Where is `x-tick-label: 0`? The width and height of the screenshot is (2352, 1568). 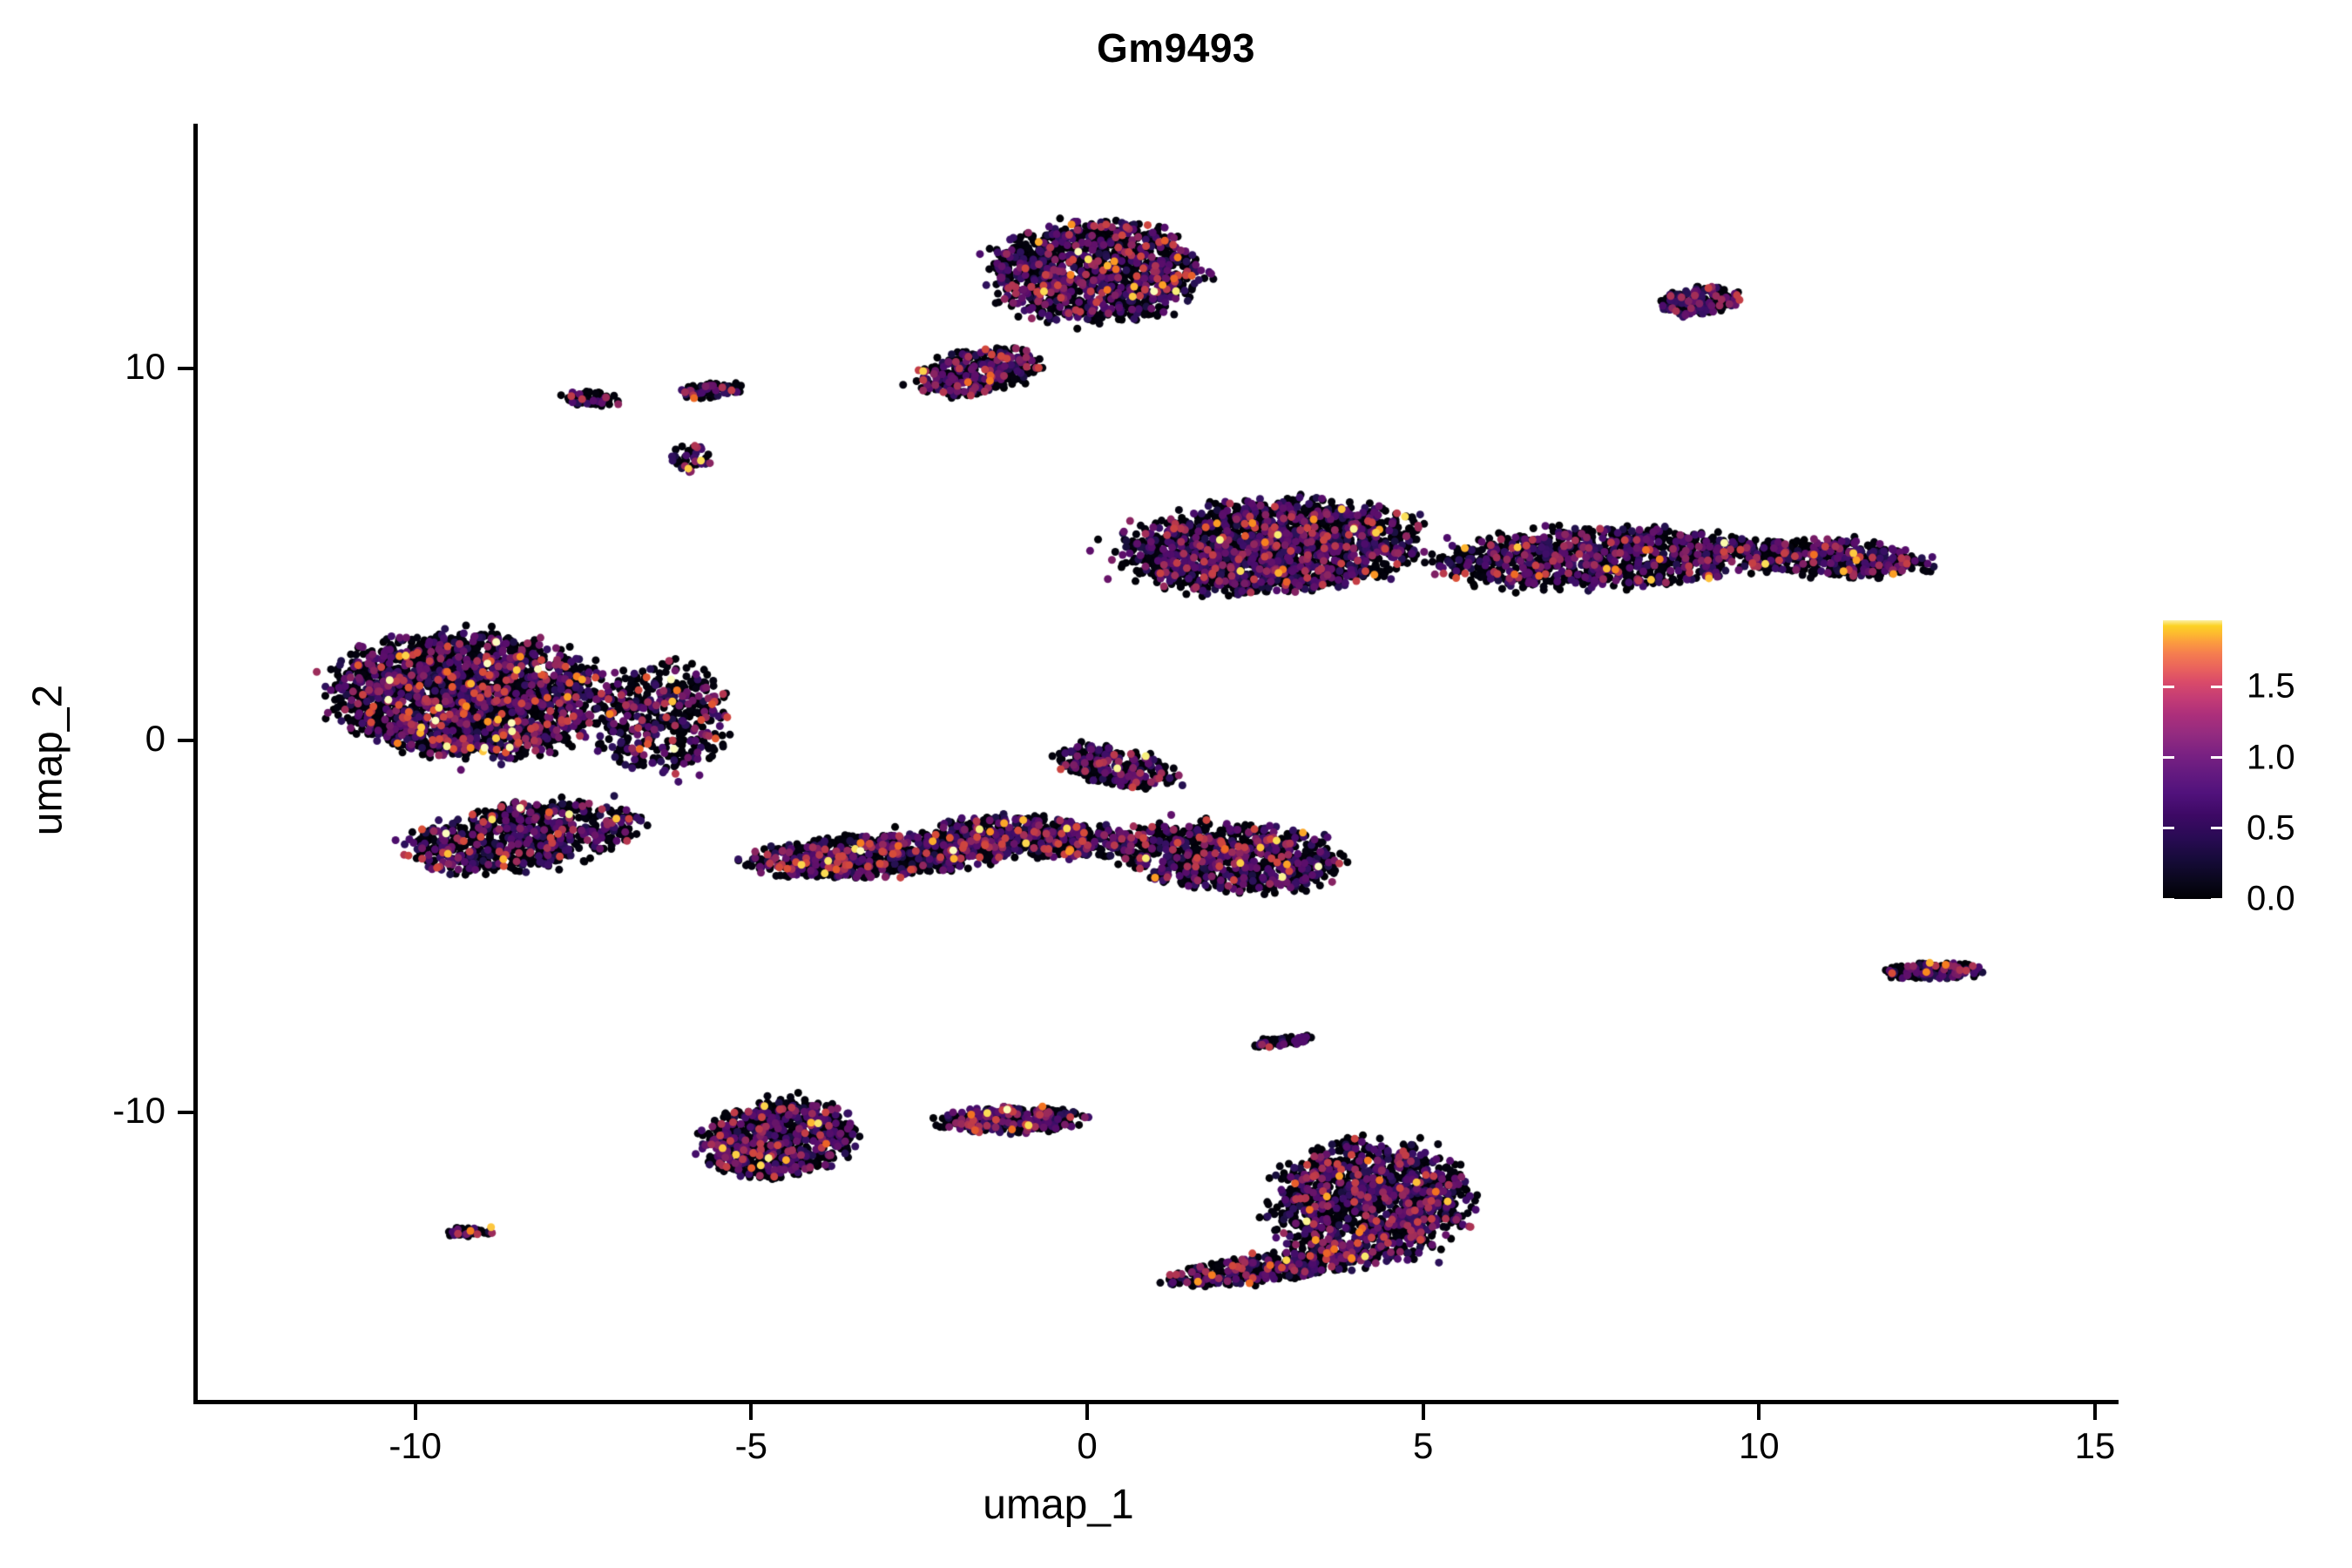
x-tick-label: 0 is located at coordinates (1087, 1445).